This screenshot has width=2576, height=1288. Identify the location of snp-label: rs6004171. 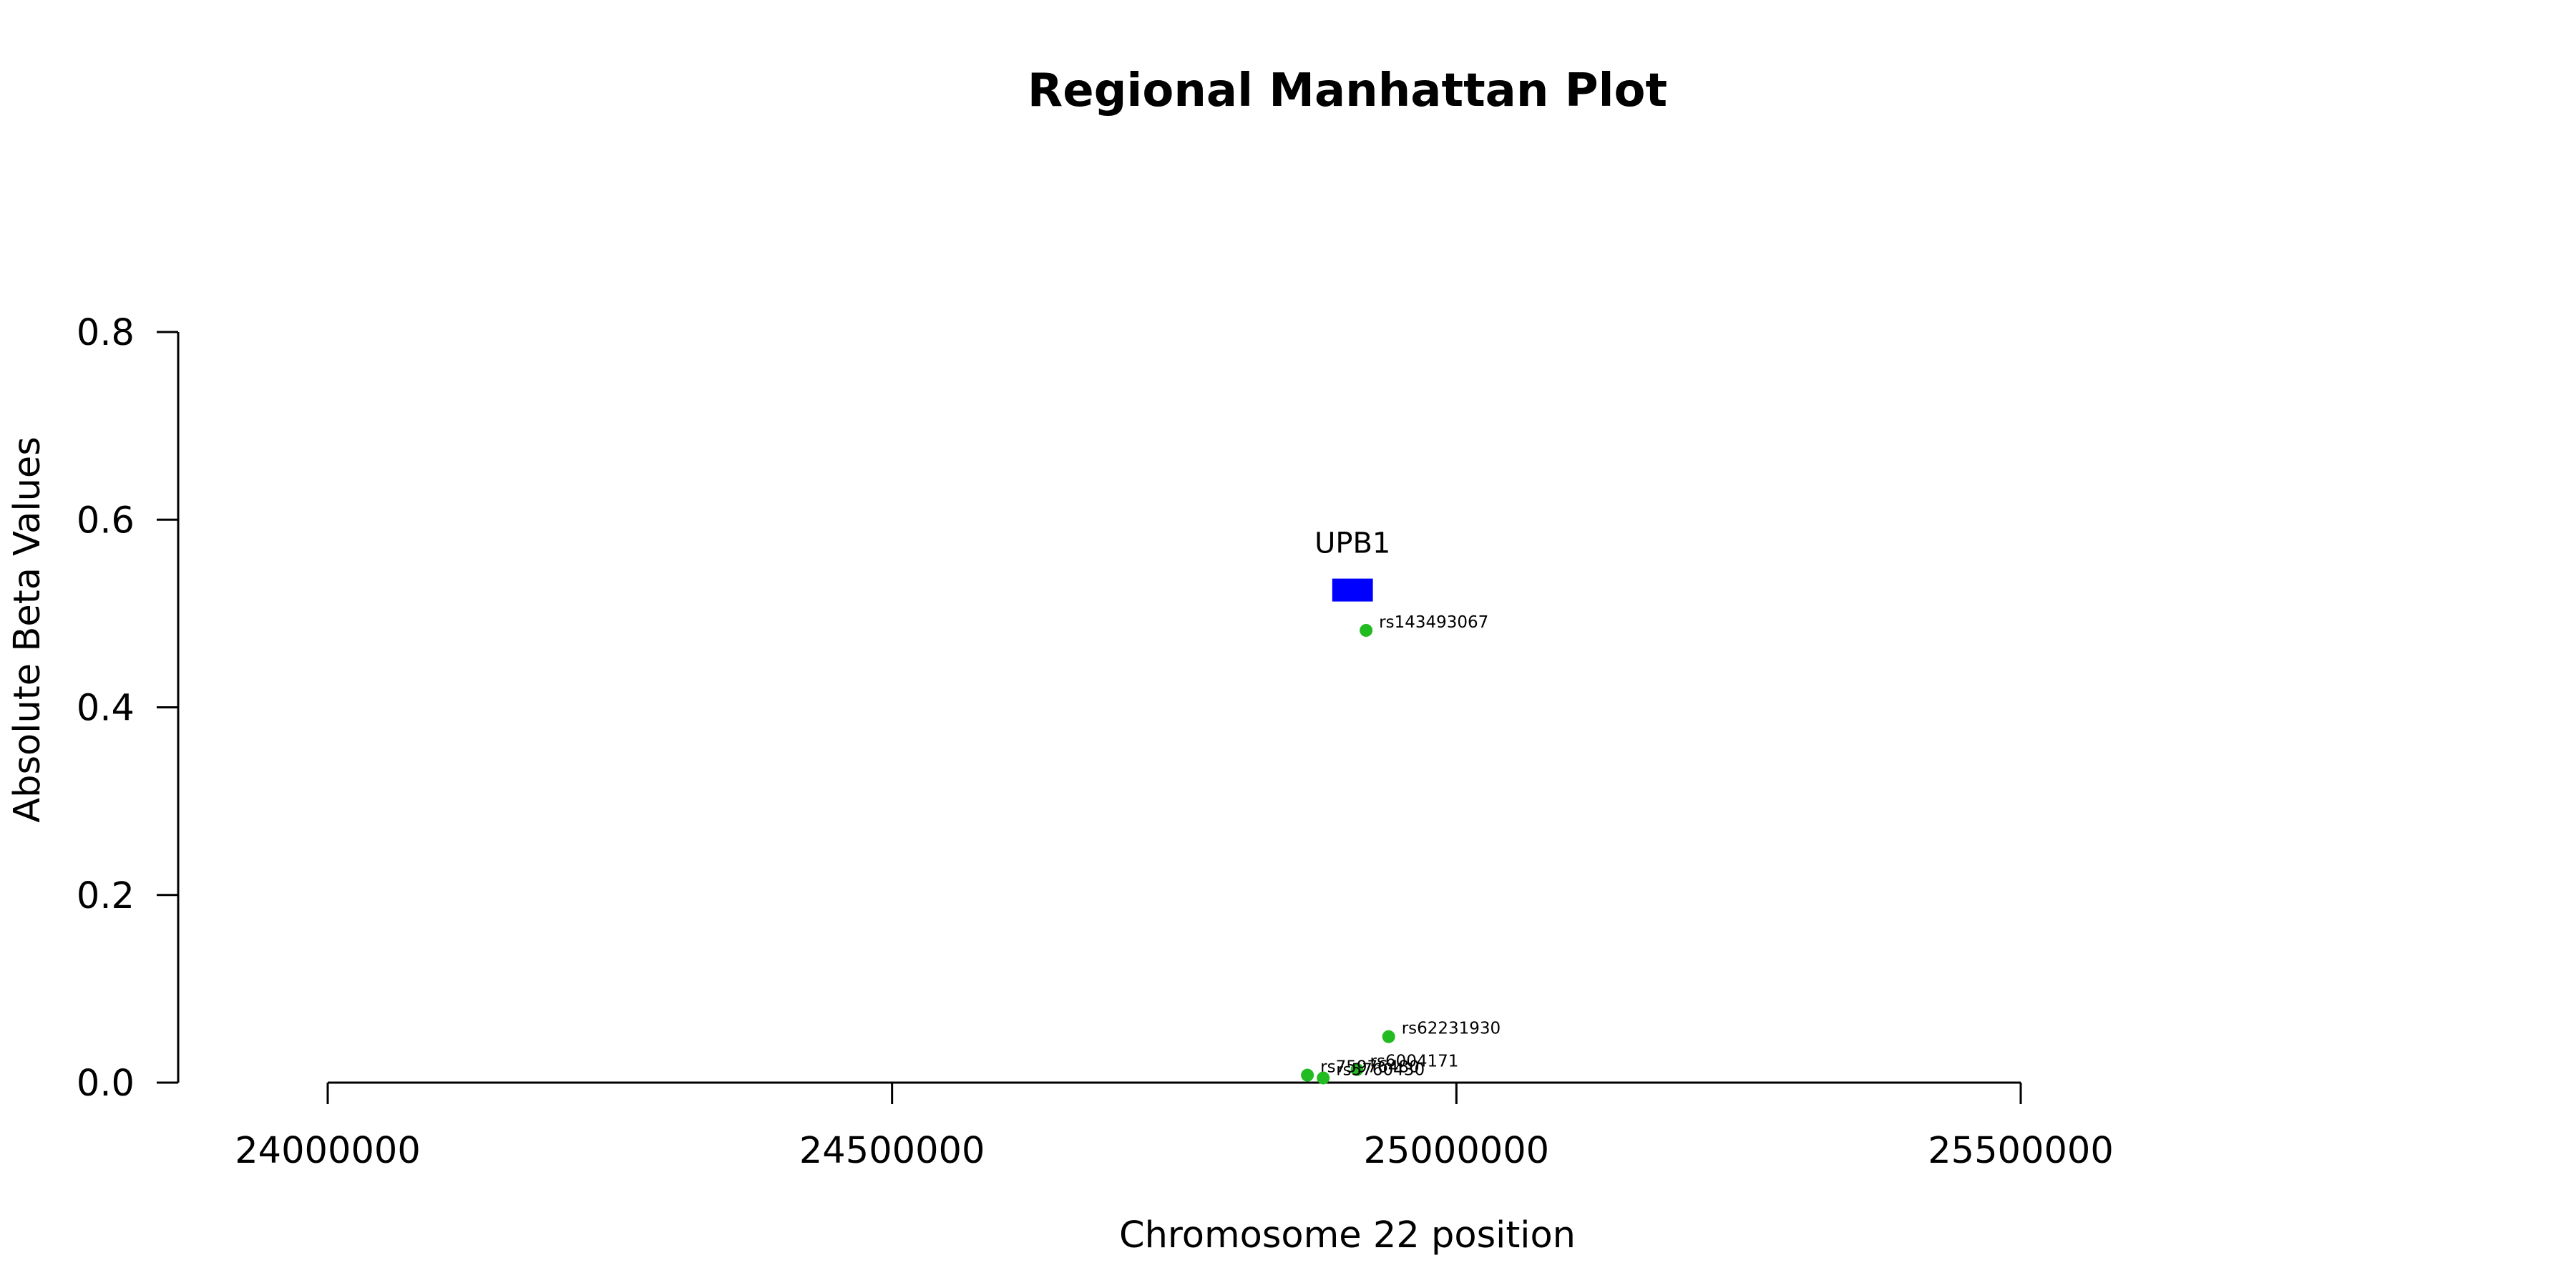
(1414, 1062).